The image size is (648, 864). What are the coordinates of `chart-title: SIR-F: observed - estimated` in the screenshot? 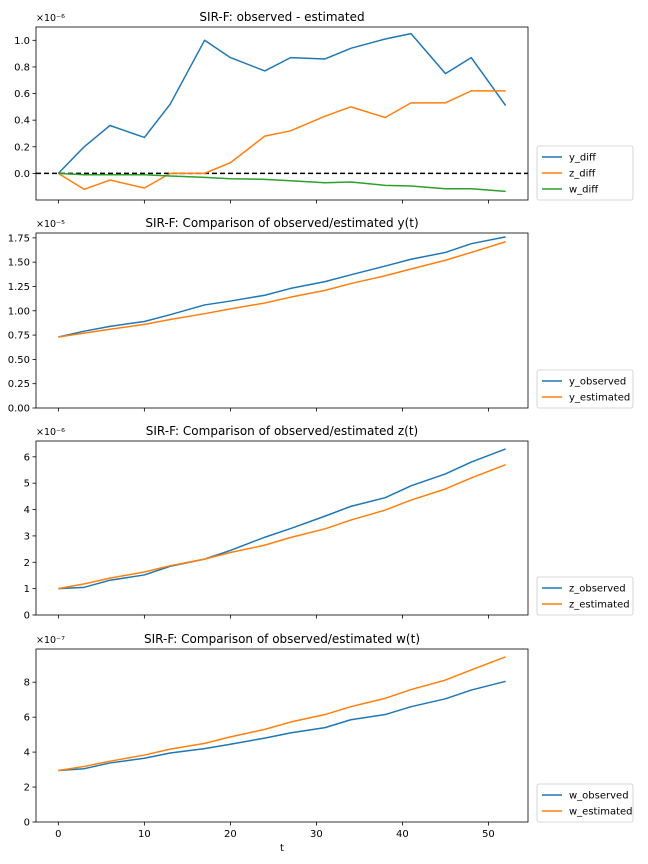 It's located at (281, 17).